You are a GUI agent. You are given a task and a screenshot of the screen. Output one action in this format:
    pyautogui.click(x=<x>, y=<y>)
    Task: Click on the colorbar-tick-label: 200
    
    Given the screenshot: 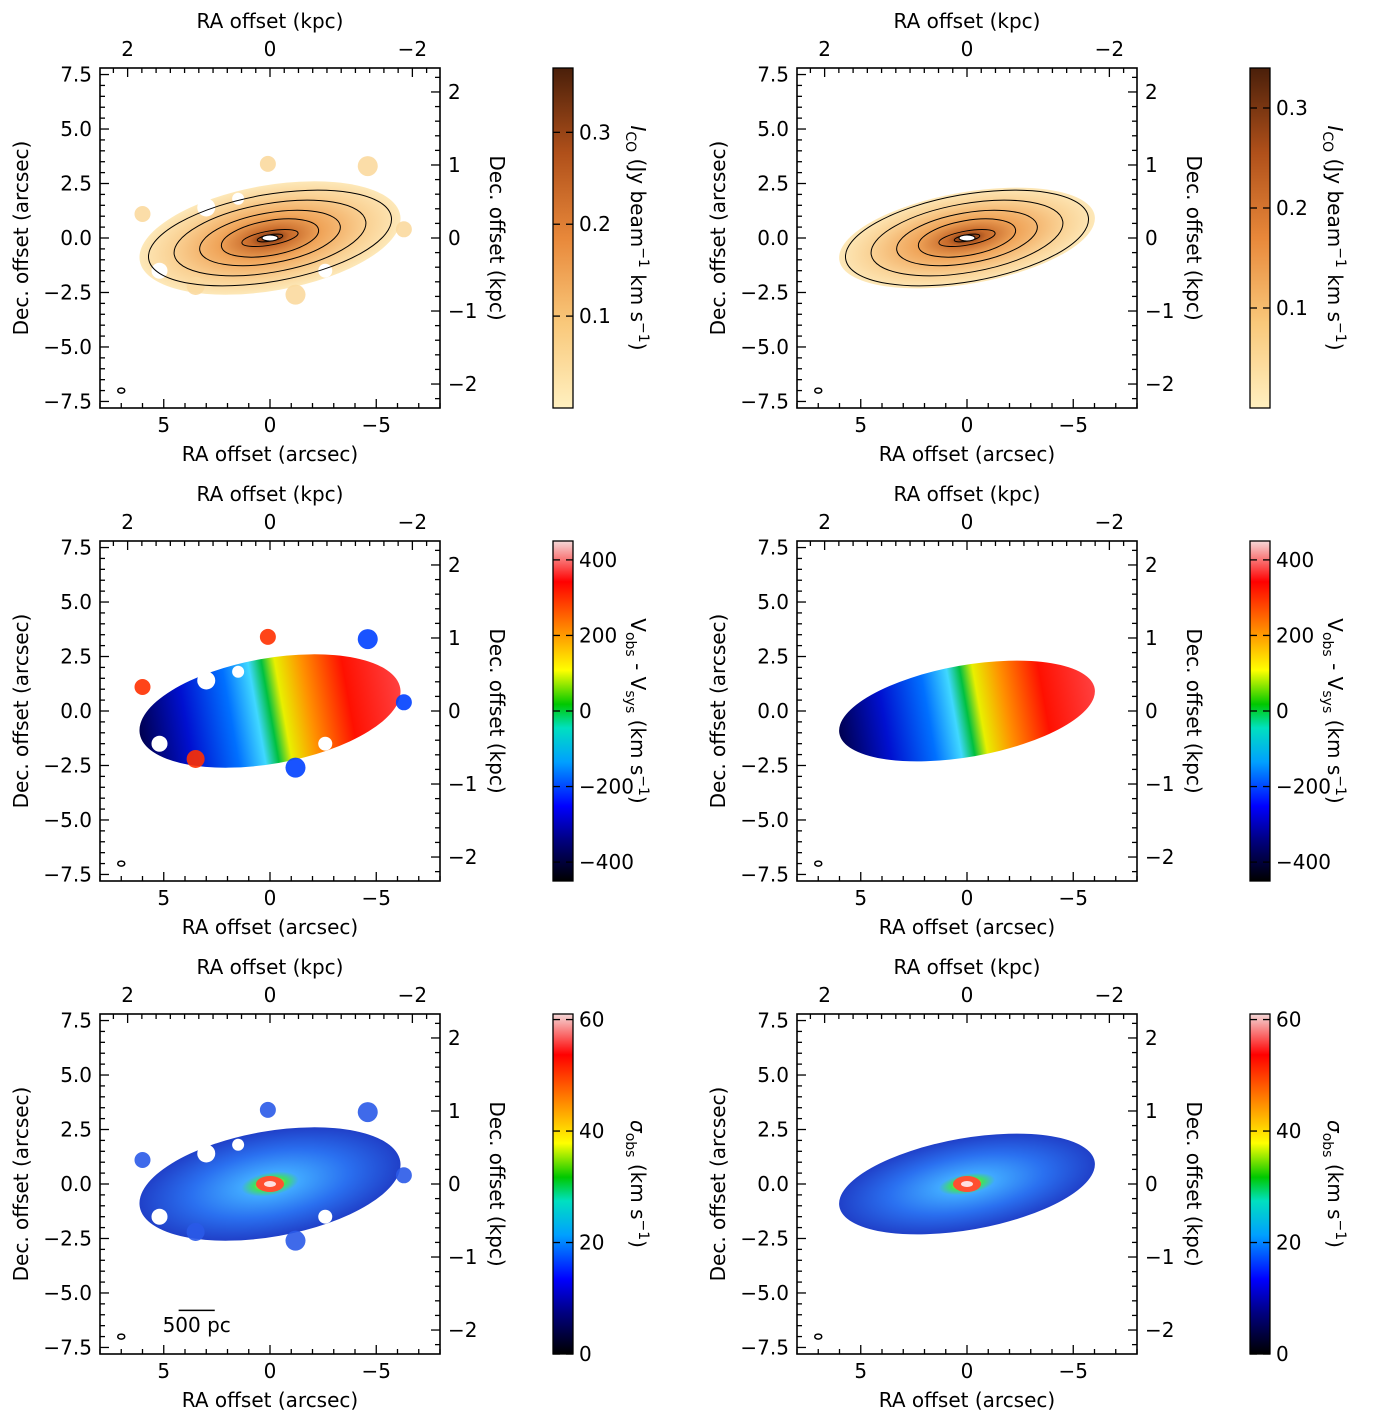 What is the action you would take?
    pyautogui.click(x=1295, y=635)
    